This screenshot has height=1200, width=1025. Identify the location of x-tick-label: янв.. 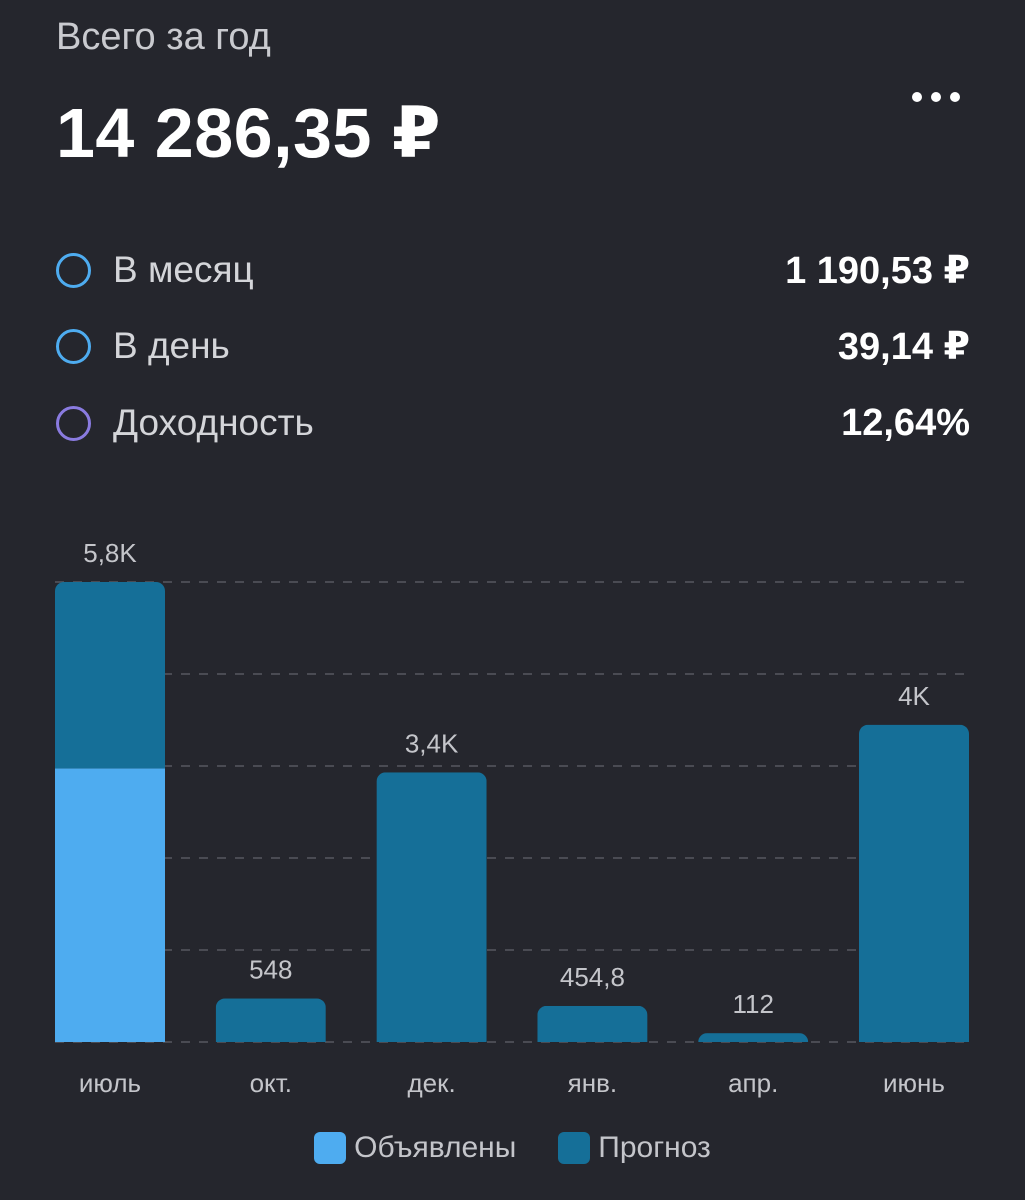
(592, 1083).